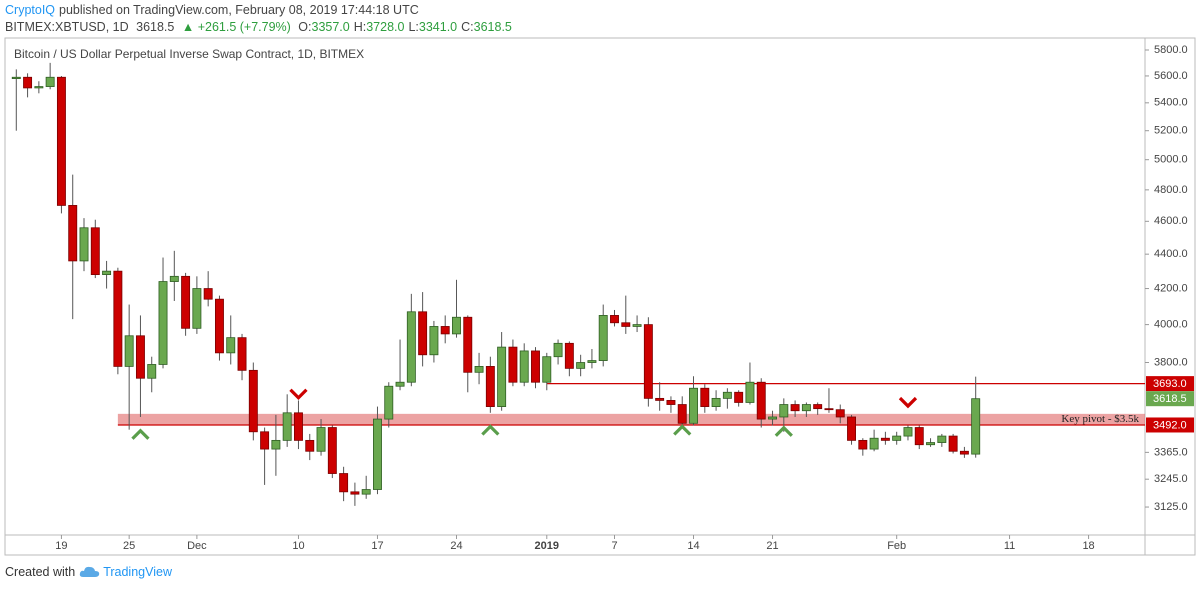 The width and height of the screenshot is (1200, 589). I want to click on ohlc-label: C:, so click(467, 27).